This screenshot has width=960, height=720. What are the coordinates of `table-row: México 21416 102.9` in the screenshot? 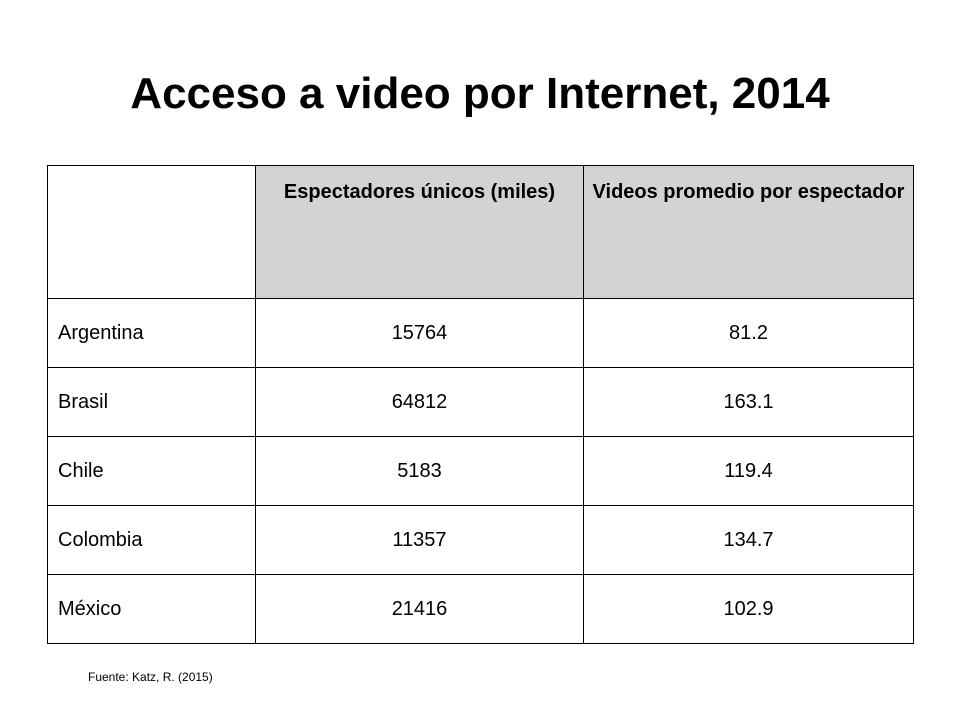 It's located at (480, 609).